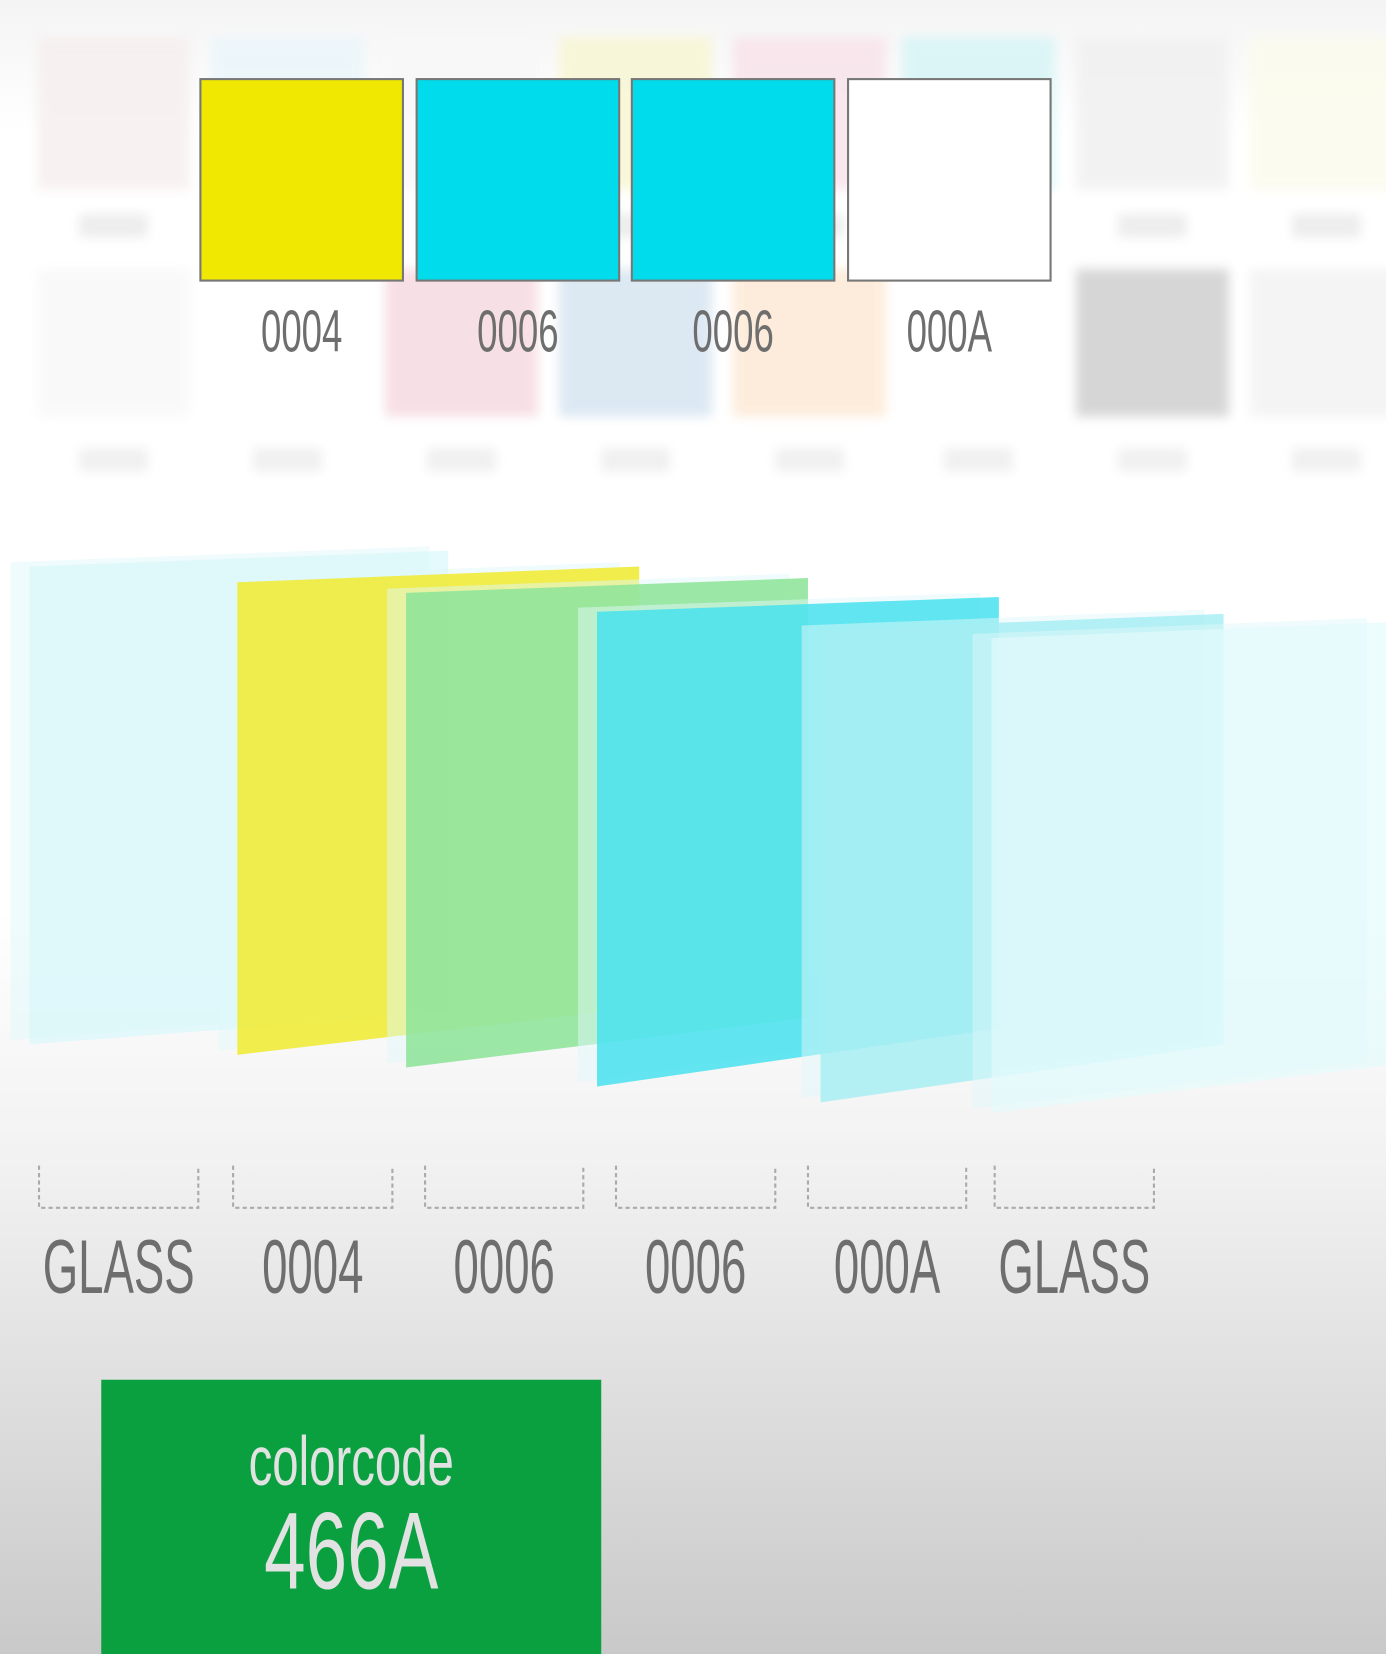 The width and height of the screenshot is (1386, 1654). What do you see at coordinates (351, 1550) in the screenshot?
I see `colorcode-value: 466A` at bounding box center [351, 1550].